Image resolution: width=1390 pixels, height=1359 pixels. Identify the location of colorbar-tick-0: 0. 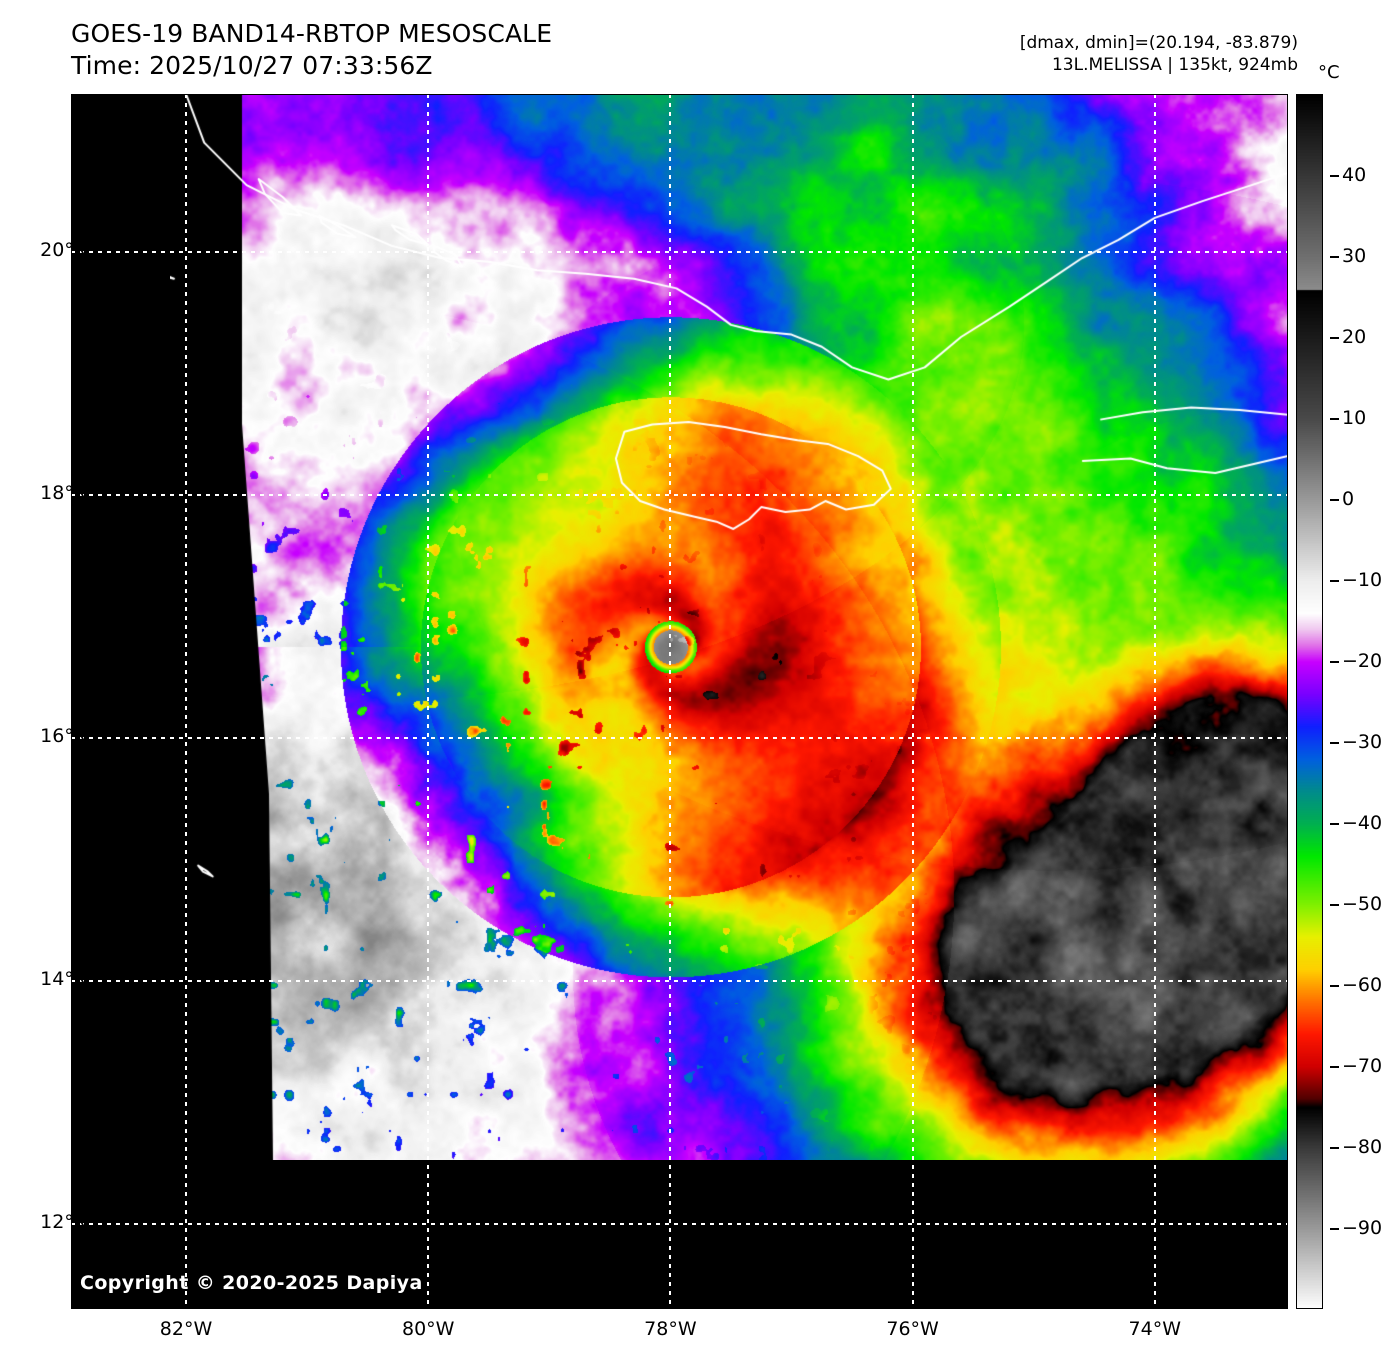
(1342, 499).